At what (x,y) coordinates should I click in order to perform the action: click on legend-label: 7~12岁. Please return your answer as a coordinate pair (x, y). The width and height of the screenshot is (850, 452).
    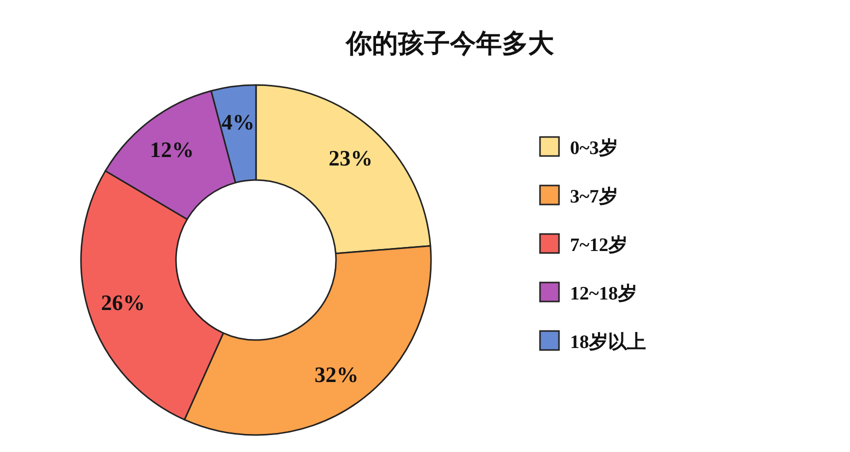
    Looking at the image, I should click on (599, 245).